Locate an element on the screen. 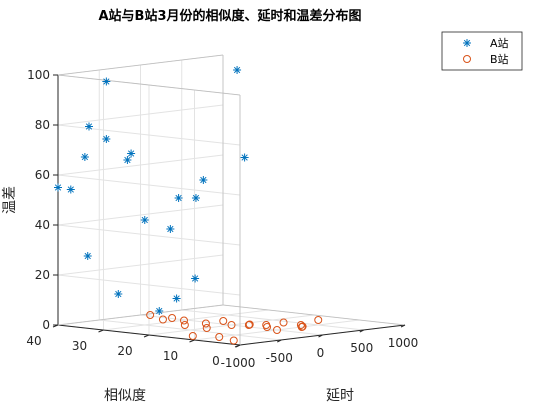 Image resolution: width=560 pixels, height=420 pixels. box-edge-floor-right is located at coordinates (314, 315).